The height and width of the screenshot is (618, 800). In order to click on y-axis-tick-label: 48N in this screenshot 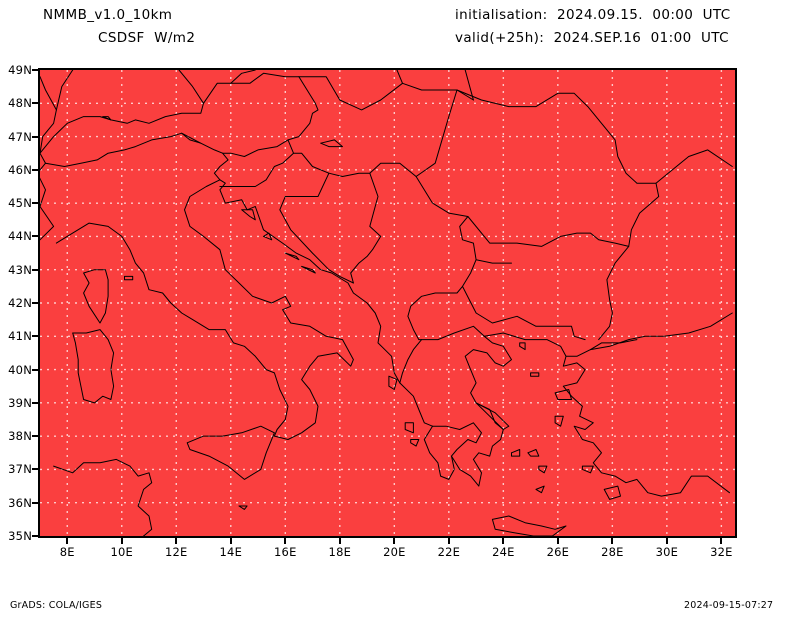, I will do `click(20, 103)`.